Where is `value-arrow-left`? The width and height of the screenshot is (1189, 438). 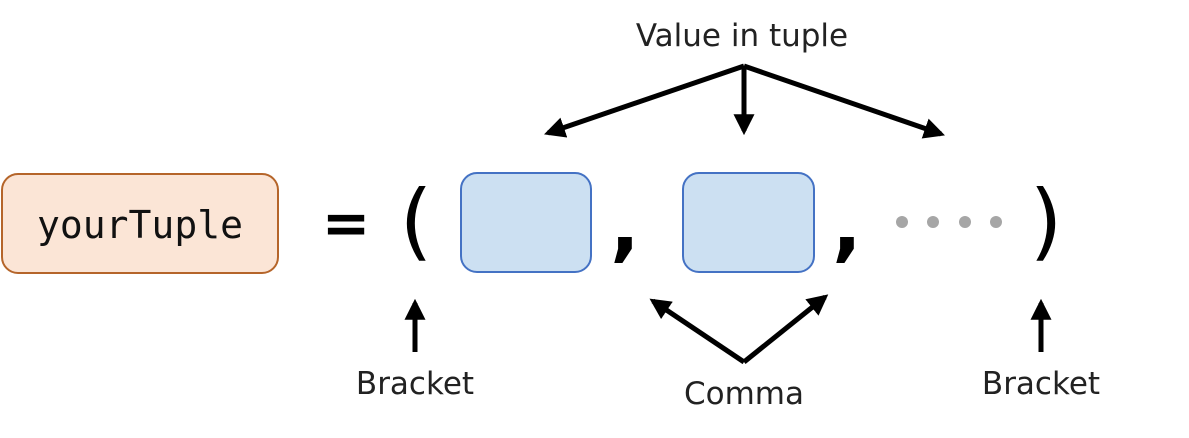 value-arrow-left is located at coordinates (644, 100).